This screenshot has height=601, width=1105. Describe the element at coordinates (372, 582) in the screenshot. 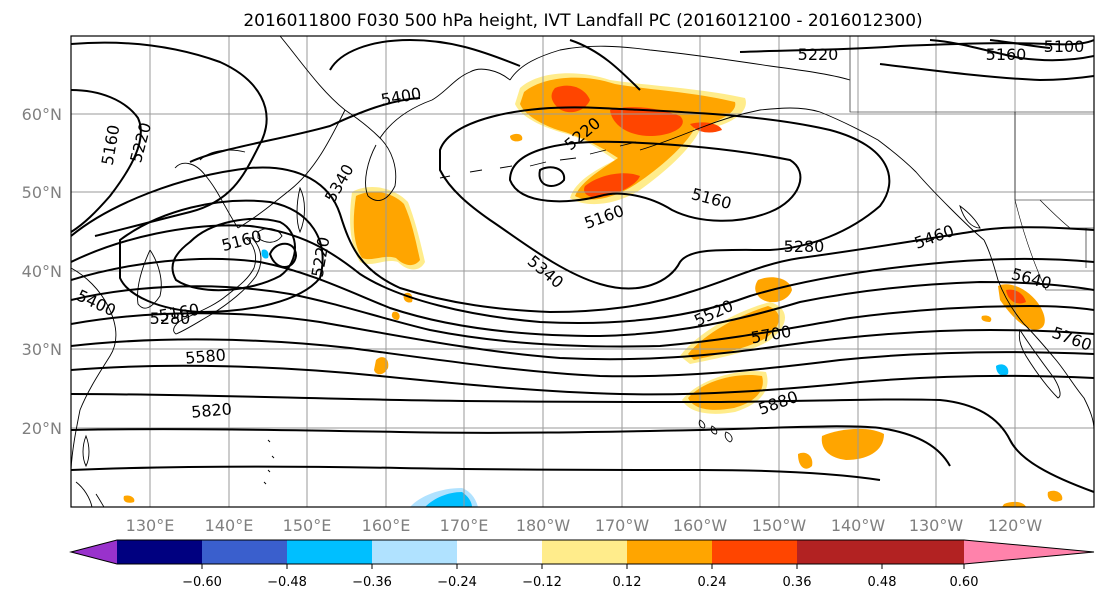

I see `colorbar-tick-label: −0.36` at that location.